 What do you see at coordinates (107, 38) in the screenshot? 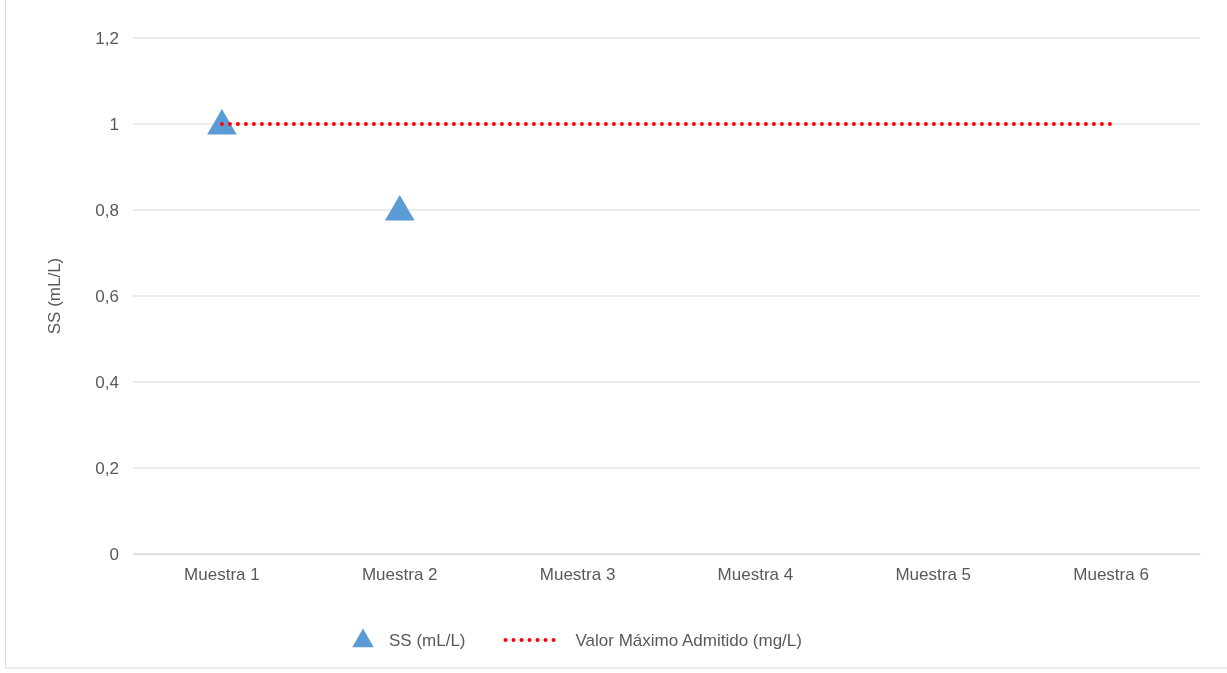
I see `y-tick-label: 1,2` at bounding box center [107, 38].